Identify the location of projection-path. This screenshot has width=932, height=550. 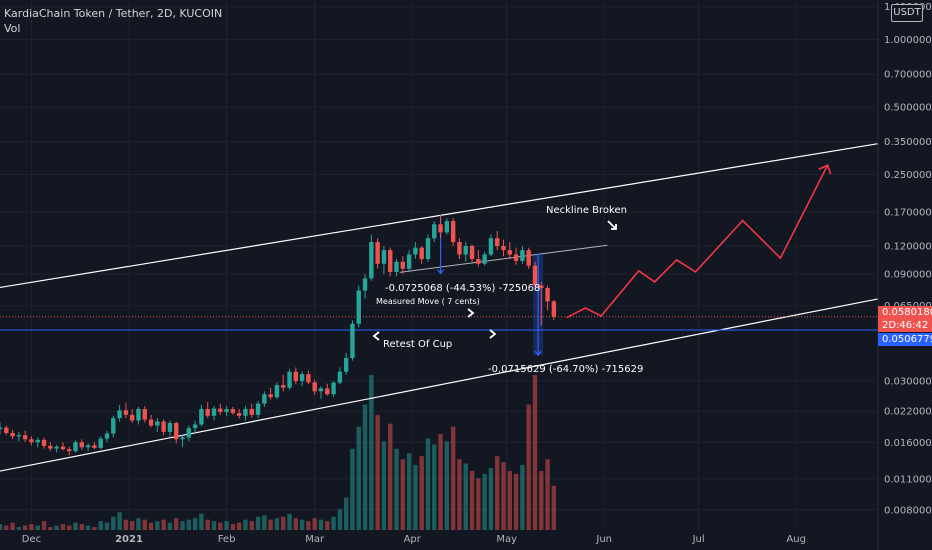
(699, 241).